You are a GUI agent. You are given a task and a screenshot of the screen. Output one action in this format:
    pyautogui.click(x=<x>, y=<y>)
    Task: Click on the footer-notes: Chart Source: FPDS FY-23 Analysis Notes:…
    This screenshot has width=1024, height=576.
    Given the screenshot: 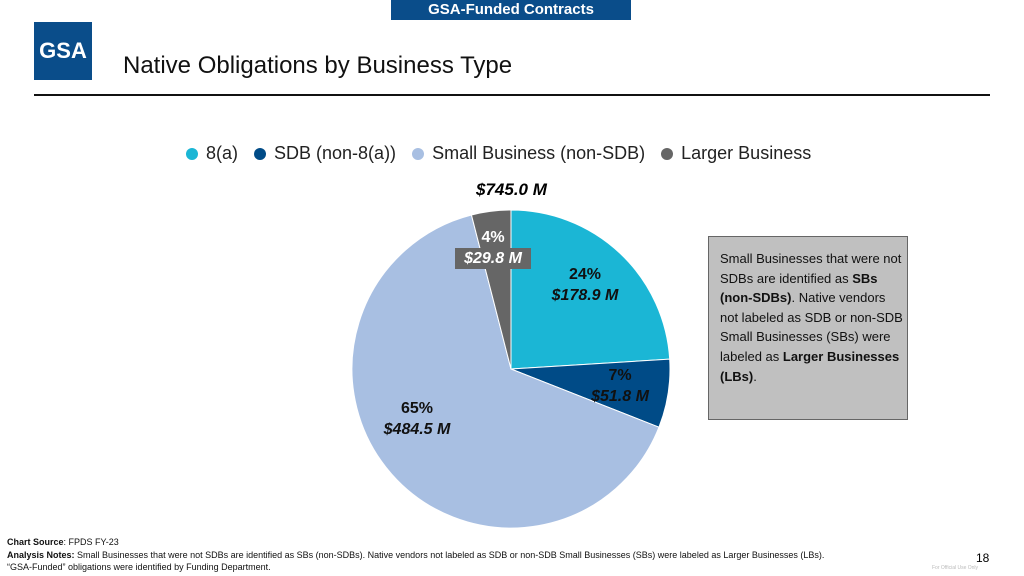 What is the action you would take?
    pyautogui.click(x=416, y=554)
    